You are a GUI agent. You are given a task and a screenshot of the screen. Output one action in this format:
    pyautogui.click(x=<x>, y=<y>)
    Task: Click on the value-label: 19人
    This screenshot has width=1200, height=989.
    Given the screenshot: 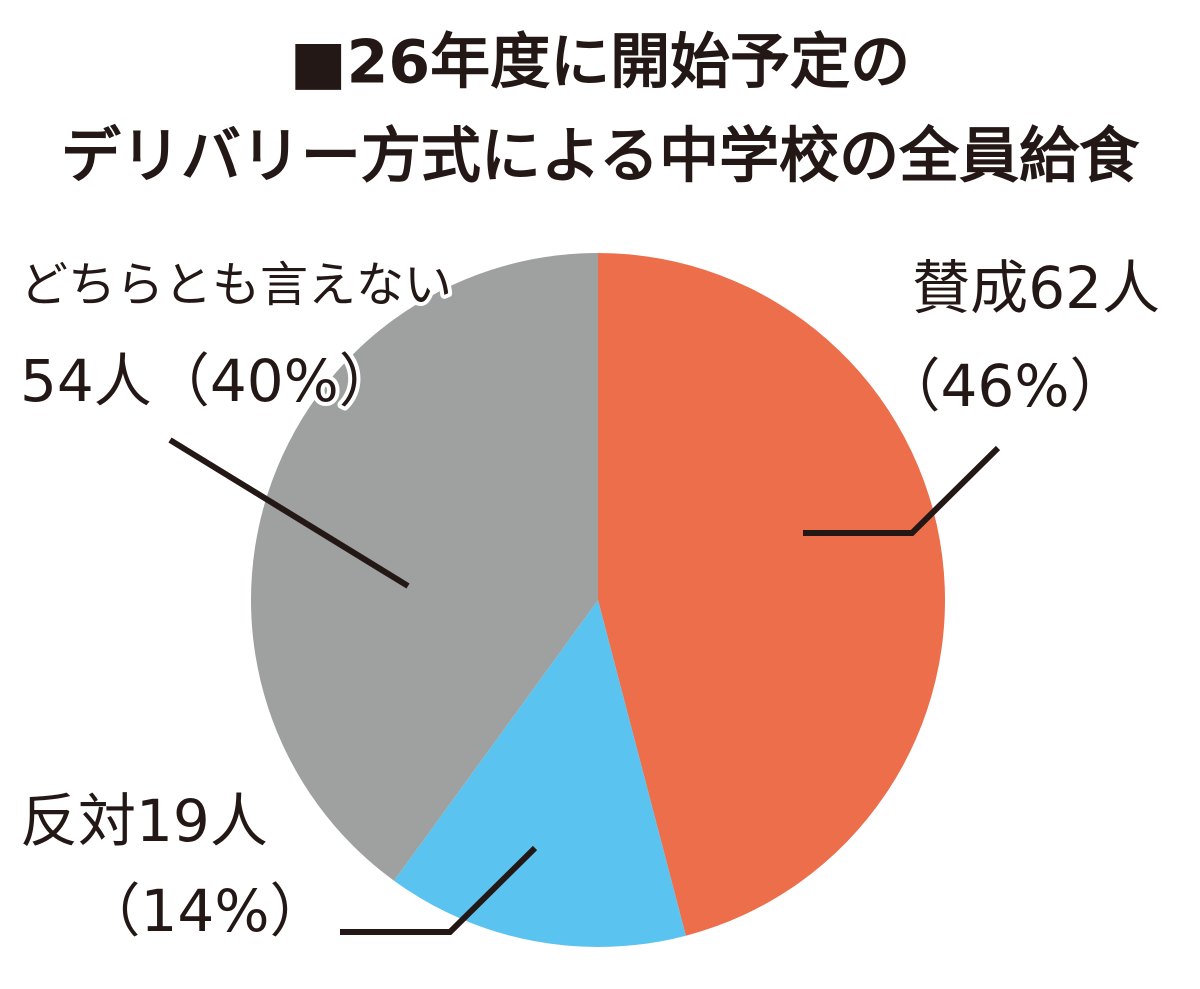 What is the action you would take?
    pyautogui.click(x=202, y=821)
    